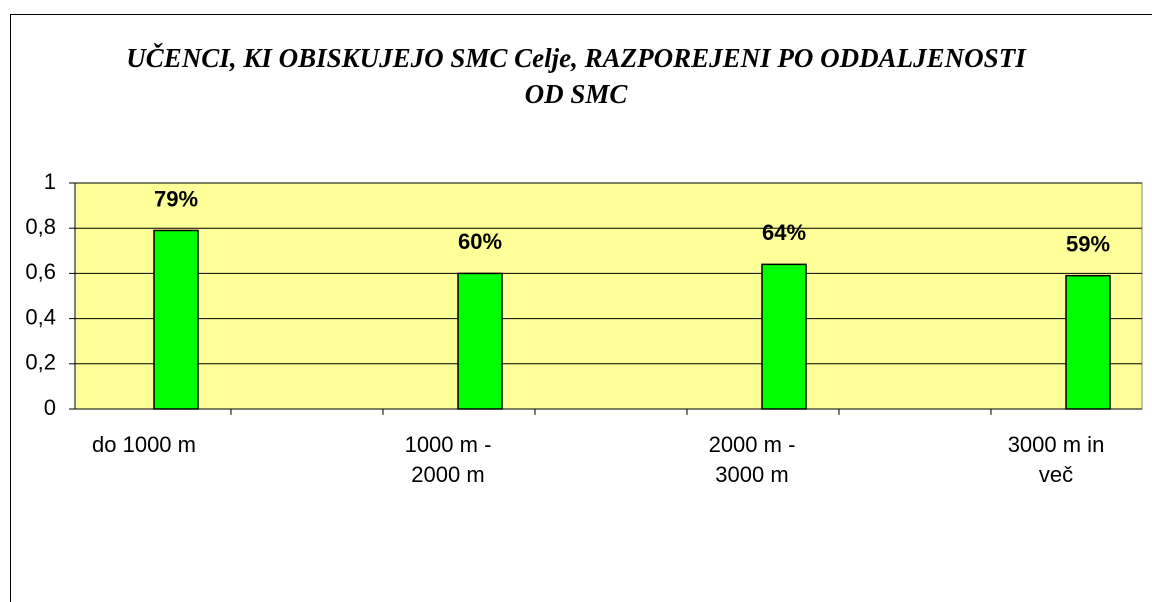 The image size is (1152, 602). What do you see at coordinates (448, 459) in the screenshot?
I see `x-tick-label: 1000 m - 2000 m` at bounding box center [448, 459].